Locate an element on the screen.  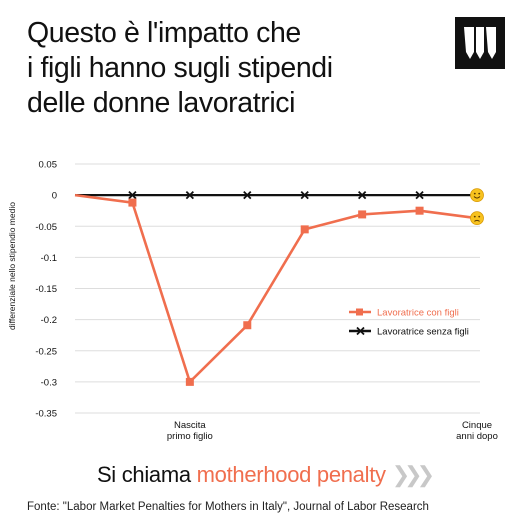
y-tick-label: -0.05 is located at coordinates (46, 227).